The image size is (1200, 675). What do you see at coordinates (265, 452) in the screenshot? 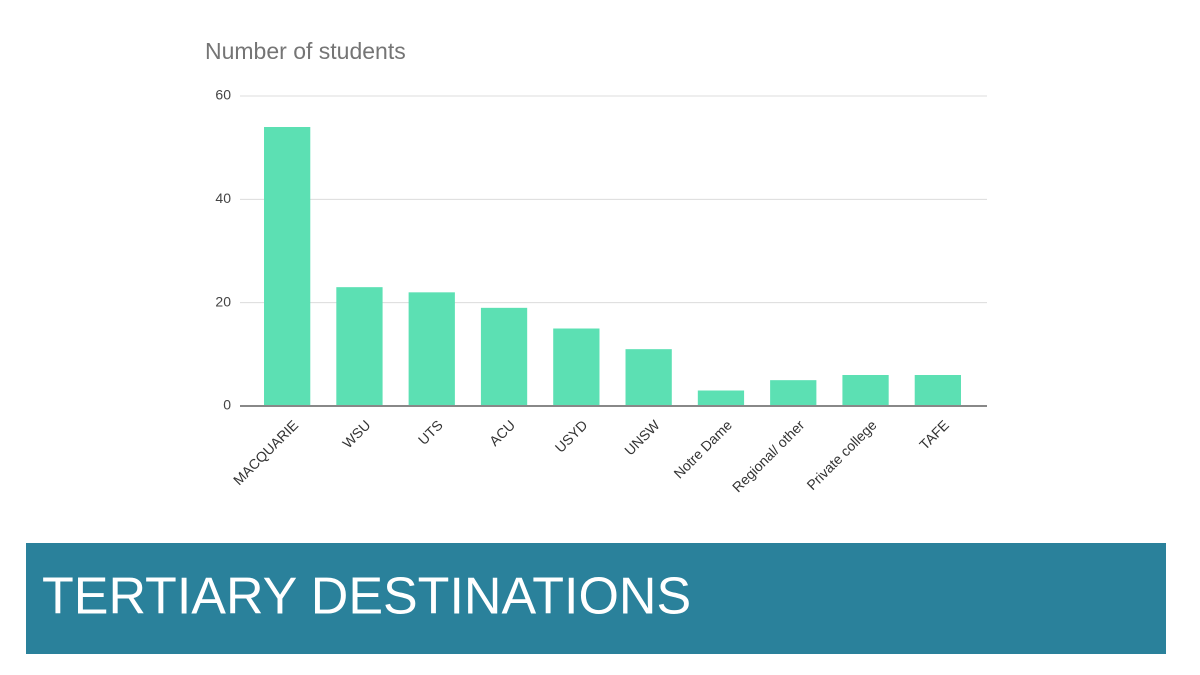
I see `x-tick-label: MACQUARIE` at bounding box center [265, 452].